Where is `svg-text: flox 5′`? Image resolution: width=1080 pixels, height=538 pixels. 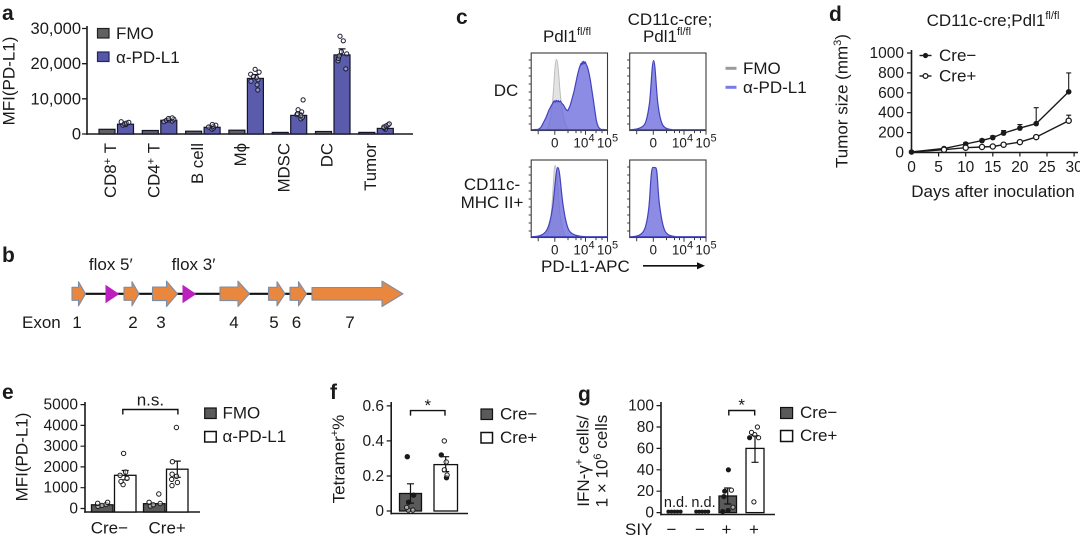
svg-text: flox 5′ is located at coordinates (111, 264).